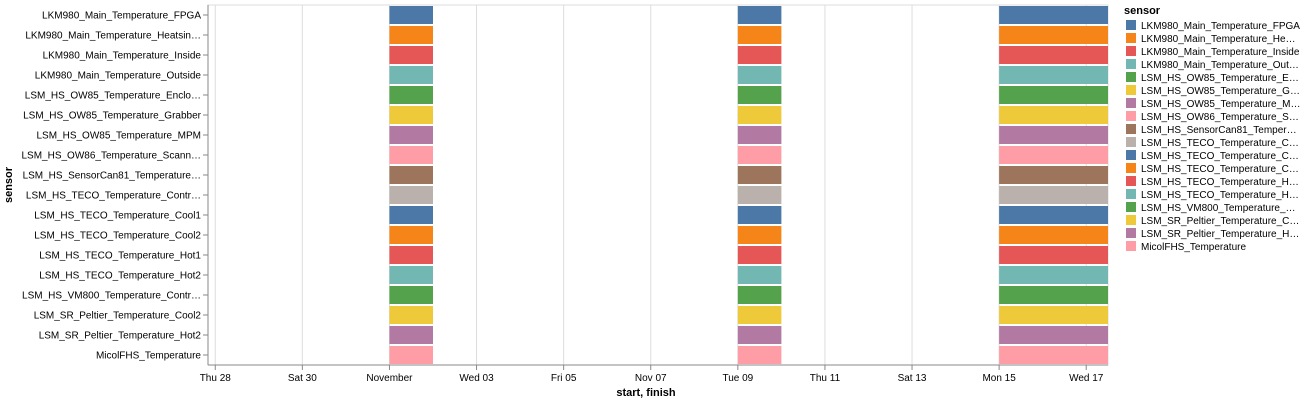 This screenshot has height=407, width=1306. I want to click on y-tick-label: LSM_HS_TECO_Temperature_Cool2, so click(117, 236).